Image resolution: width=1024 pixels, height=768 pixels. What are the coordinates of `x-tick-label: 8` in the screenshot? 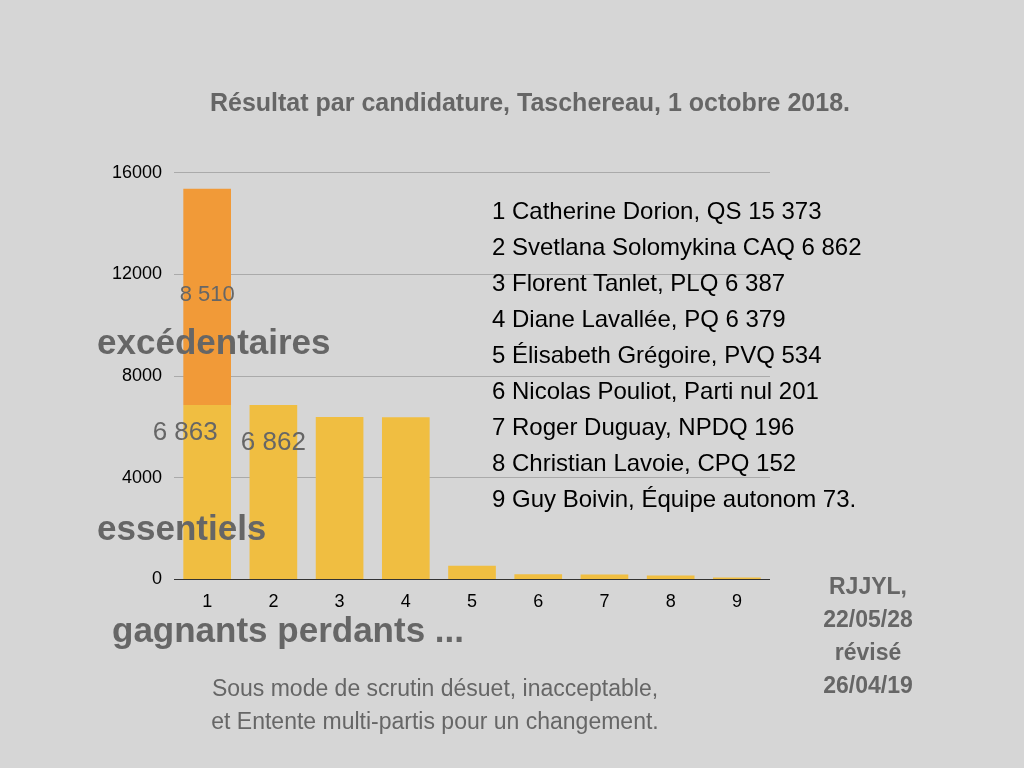 It's located at (670, 601).